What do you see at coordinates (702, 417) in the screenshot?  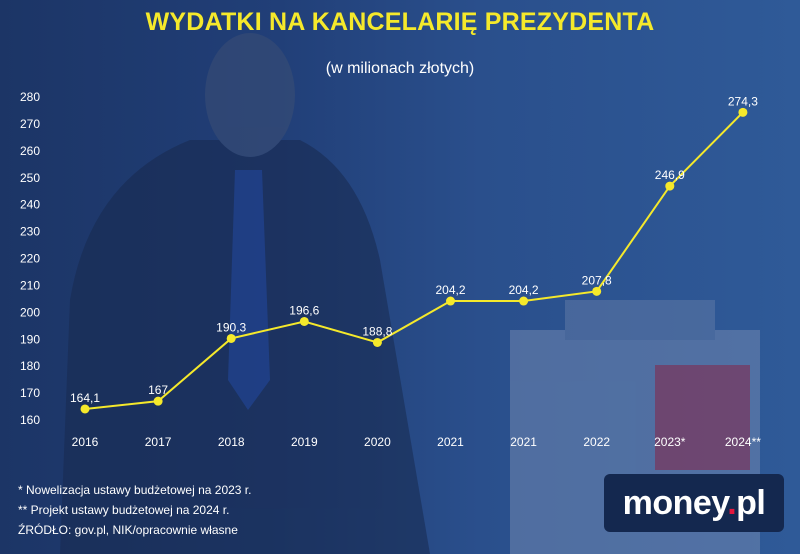 I see `emblem-shape` at bounding box center [702, 417].